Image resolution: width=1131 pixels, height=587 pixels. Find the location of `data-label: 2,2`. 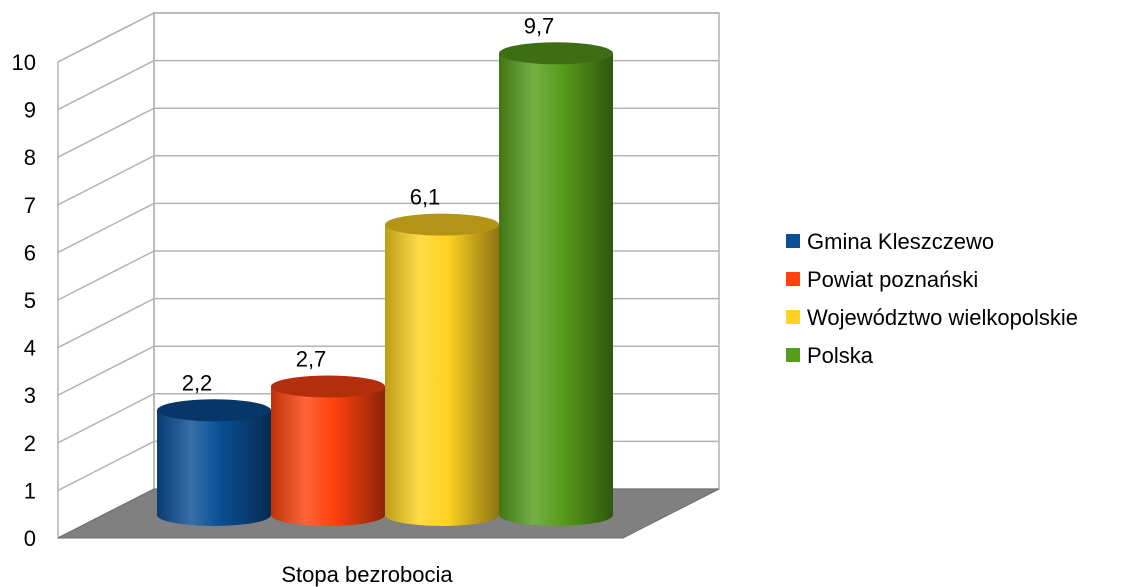

data-label: 2,2 is located at coordinates (197, 382).